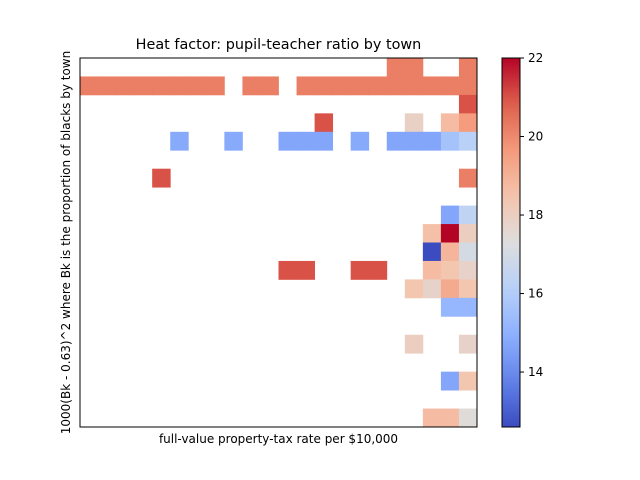  What do you see at coordinates (535, 215) in the screenshot?
I see `colorbar-tick-label: 18` at bounding box center [535, 215].